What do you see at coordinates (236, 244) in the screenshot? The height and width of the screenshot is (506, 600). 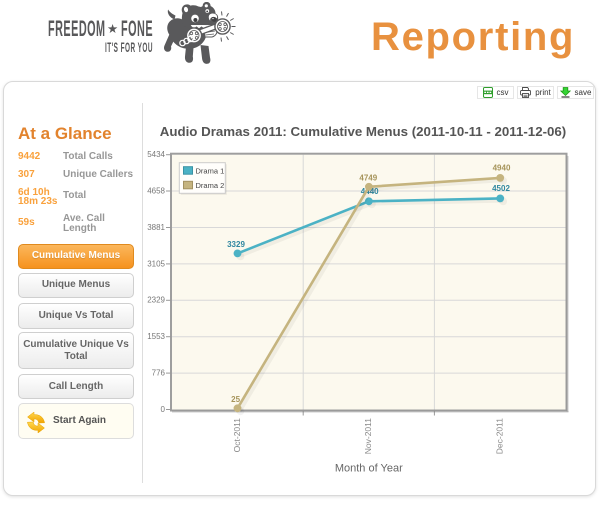 I see `svg-text: 3329` at bounding box center [236, 244].